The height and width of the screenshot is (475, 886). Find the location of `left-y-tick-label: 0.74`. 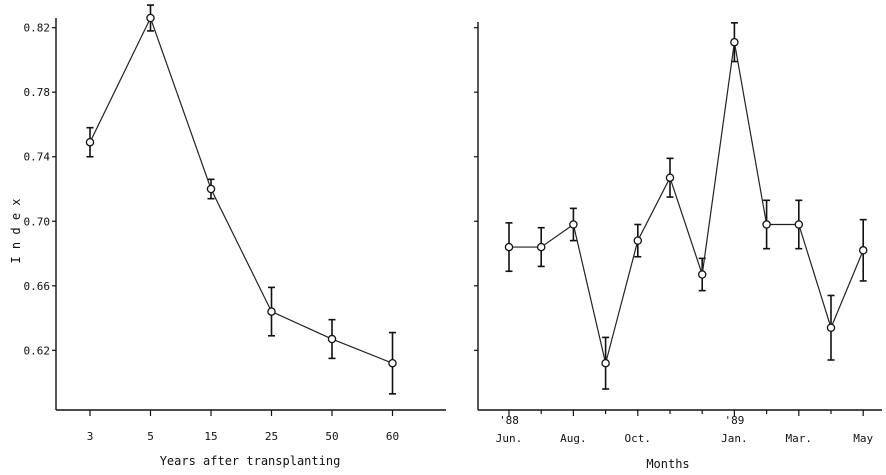

left-y-tick-label: 0.74 is located at coordinates (37, 157).